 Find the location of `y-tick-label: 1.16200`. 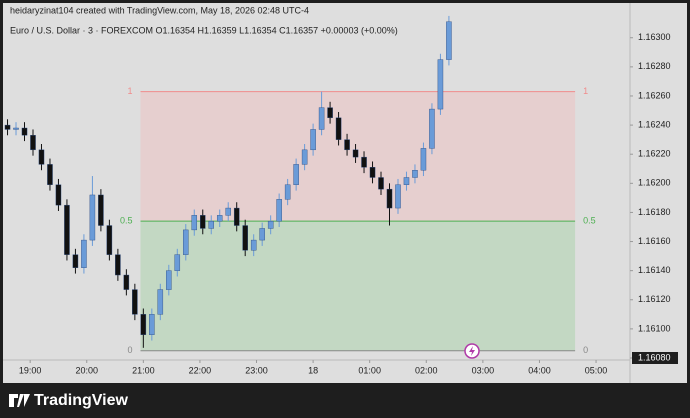

y-tick-label: 1.16200 is located at coordinates (654, 183).